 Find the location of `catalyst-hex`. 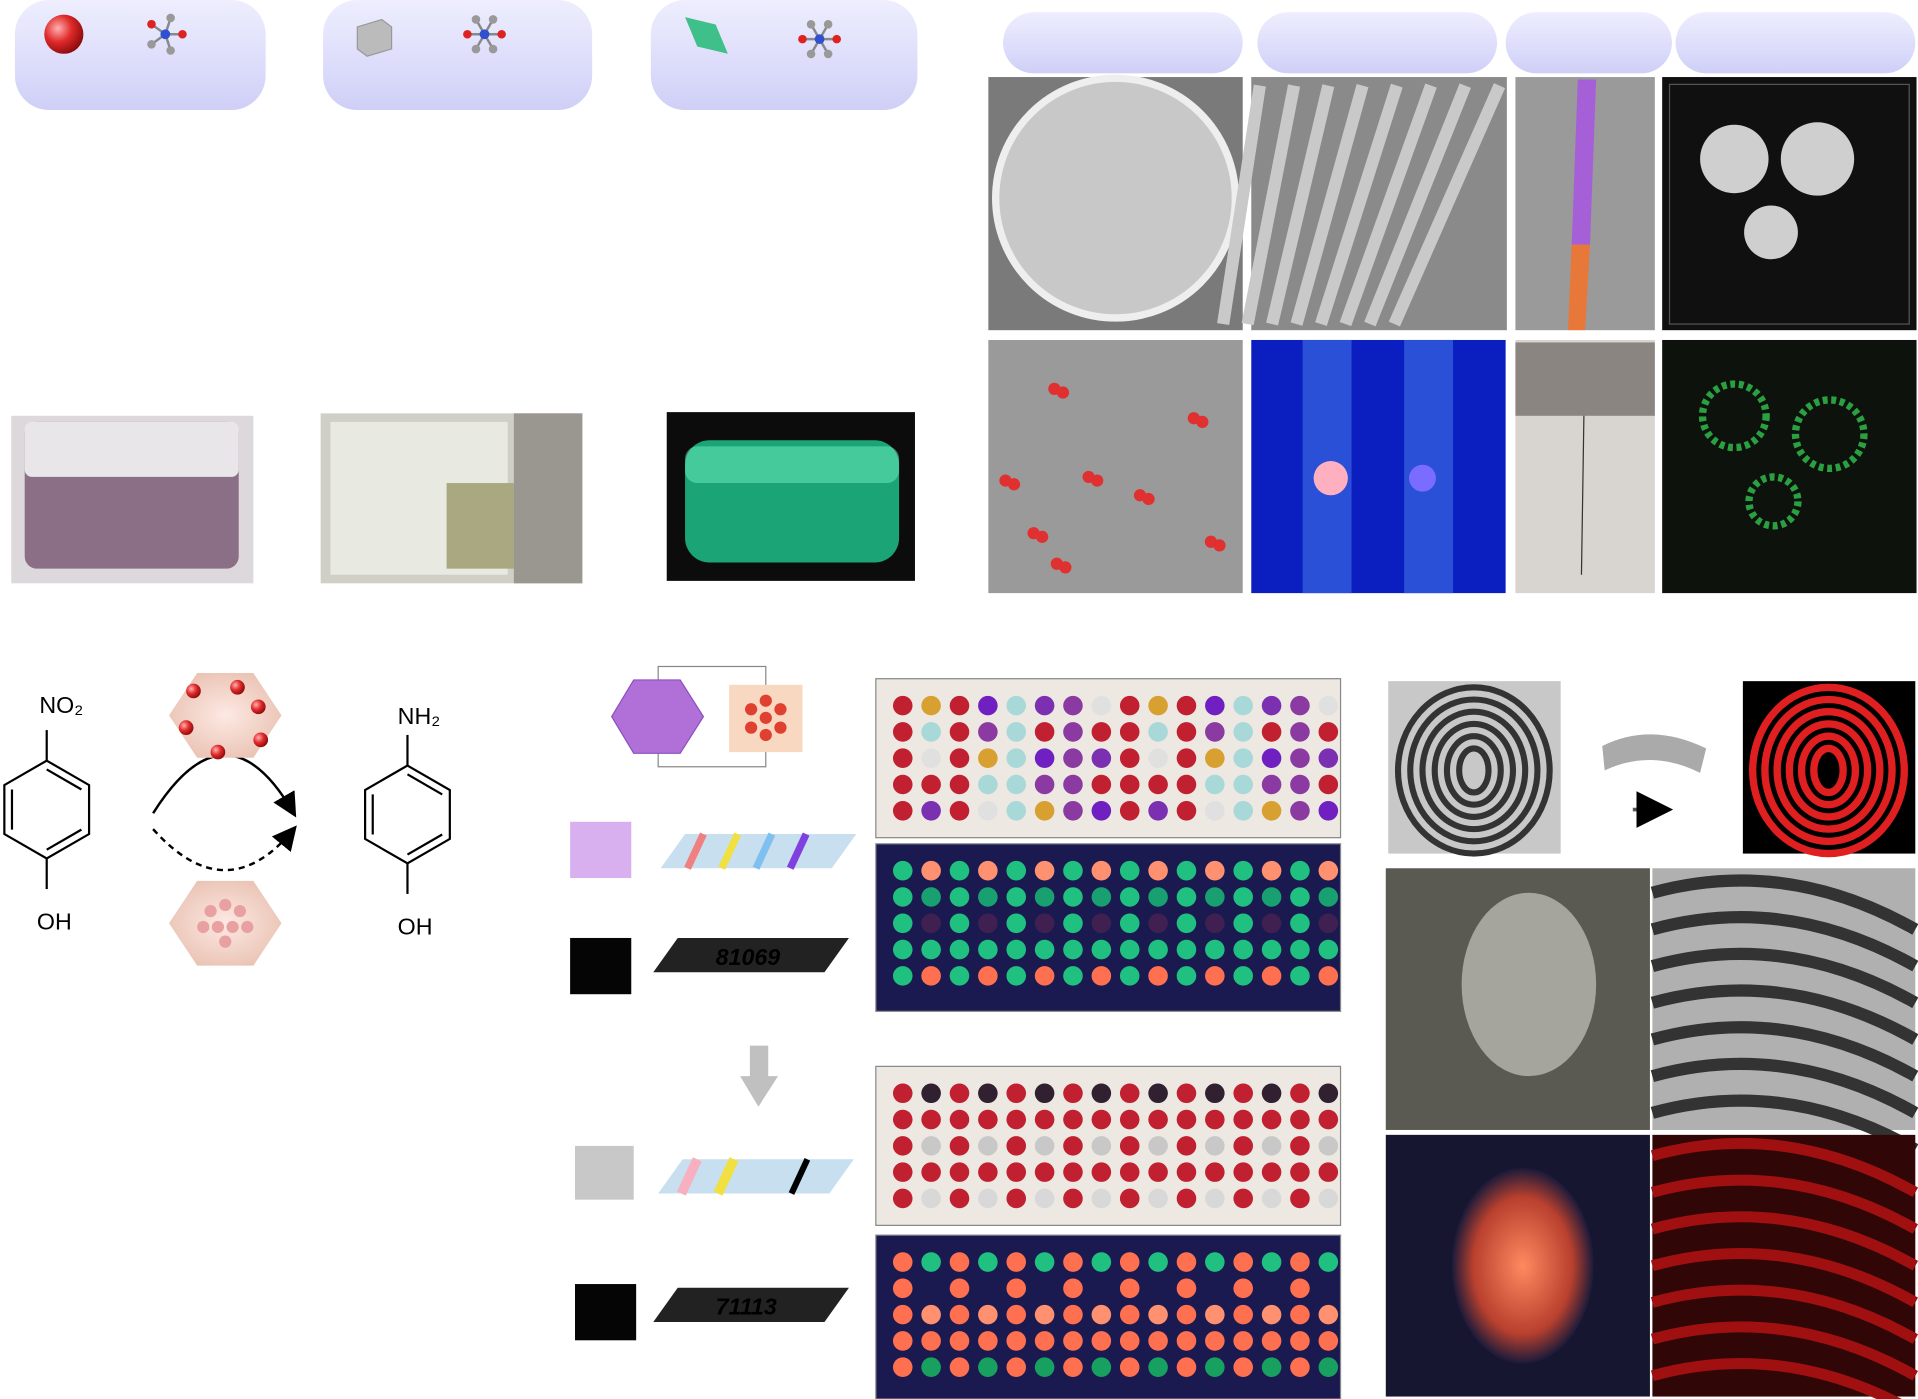

catalyst-hex is located at coordinates (225, 923).